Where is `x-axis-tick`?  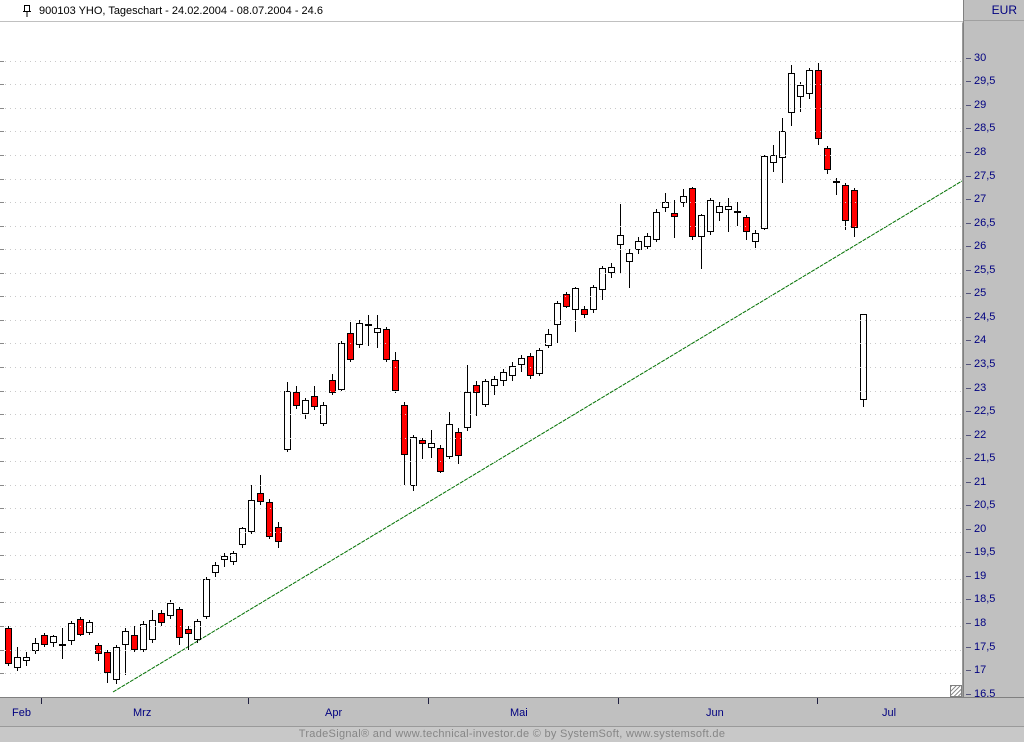
x-axis-tick is located at coordinates (817, 701).